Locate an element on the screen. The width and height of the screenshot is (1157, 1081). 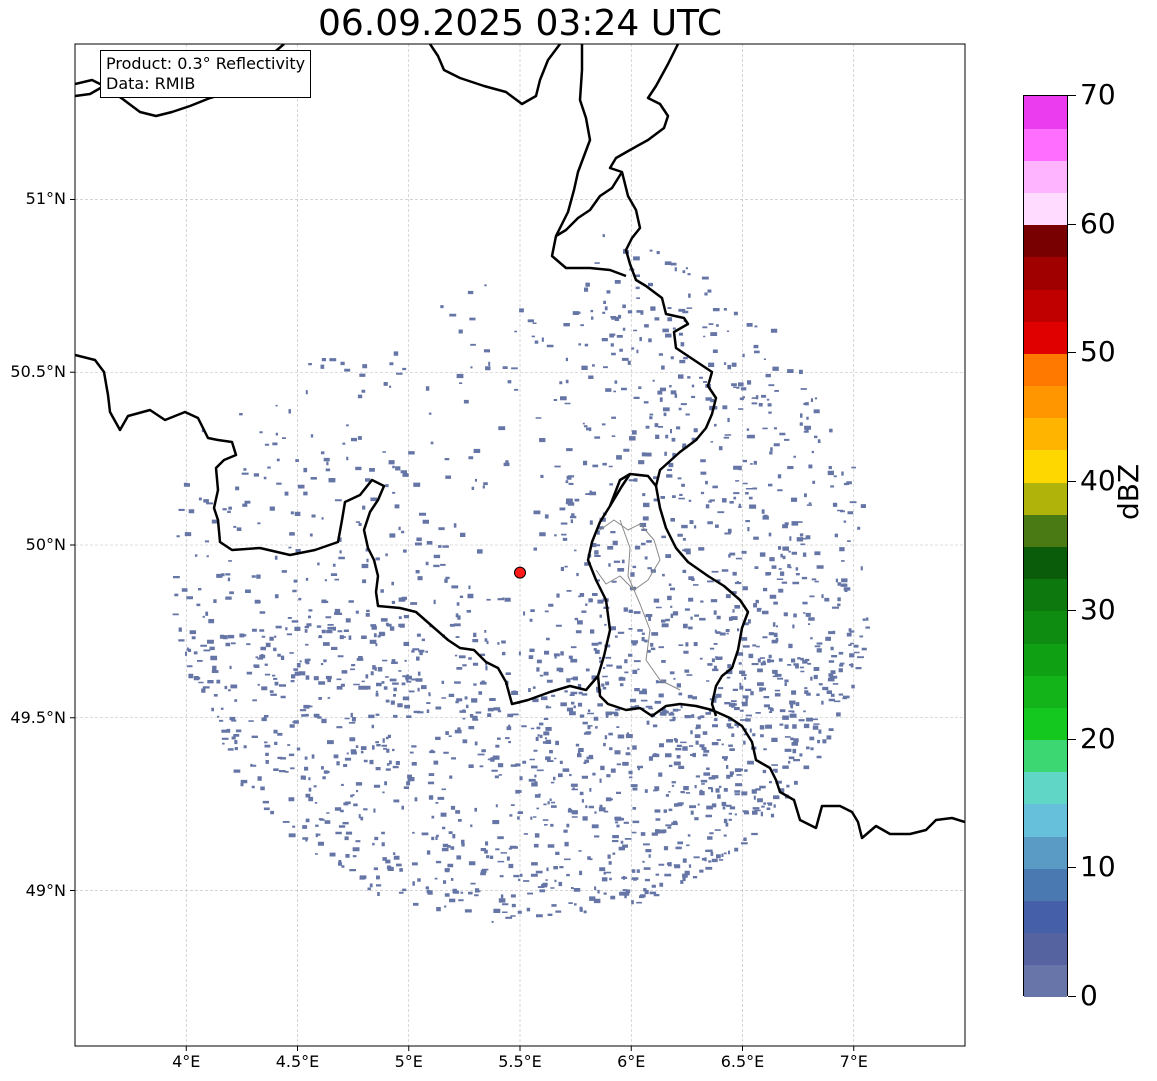
lon-tick-label: 7°E is located at coordinates (853, 1061).